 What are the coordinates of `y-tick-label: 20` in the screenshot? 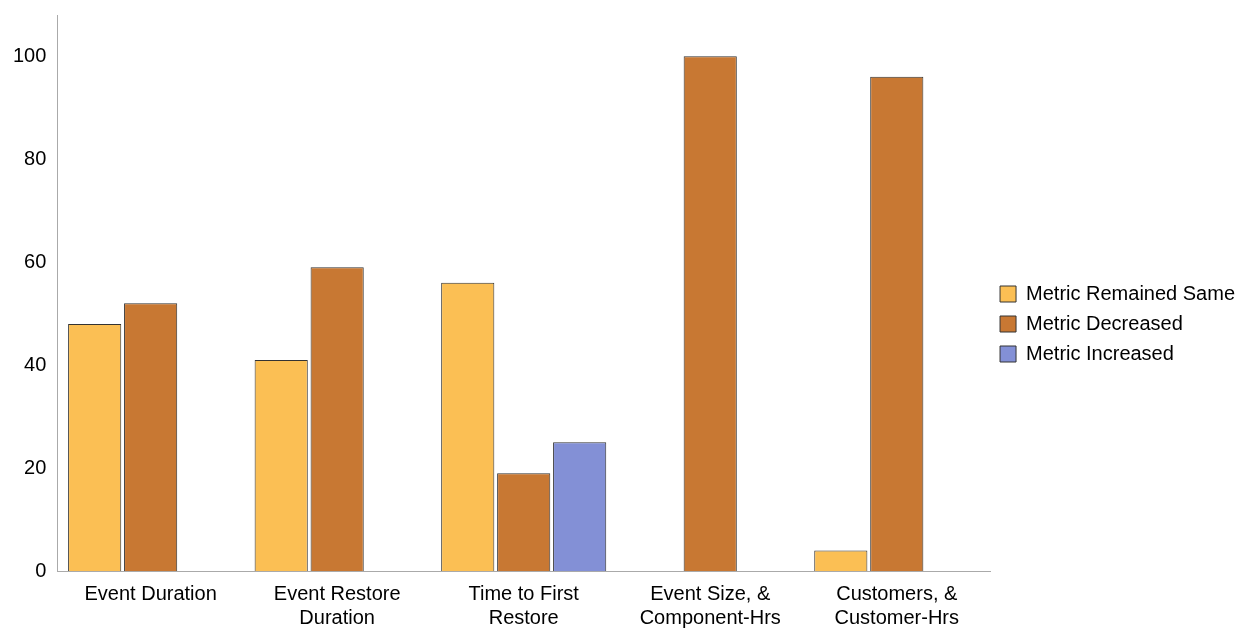 It's located at (35, 466).